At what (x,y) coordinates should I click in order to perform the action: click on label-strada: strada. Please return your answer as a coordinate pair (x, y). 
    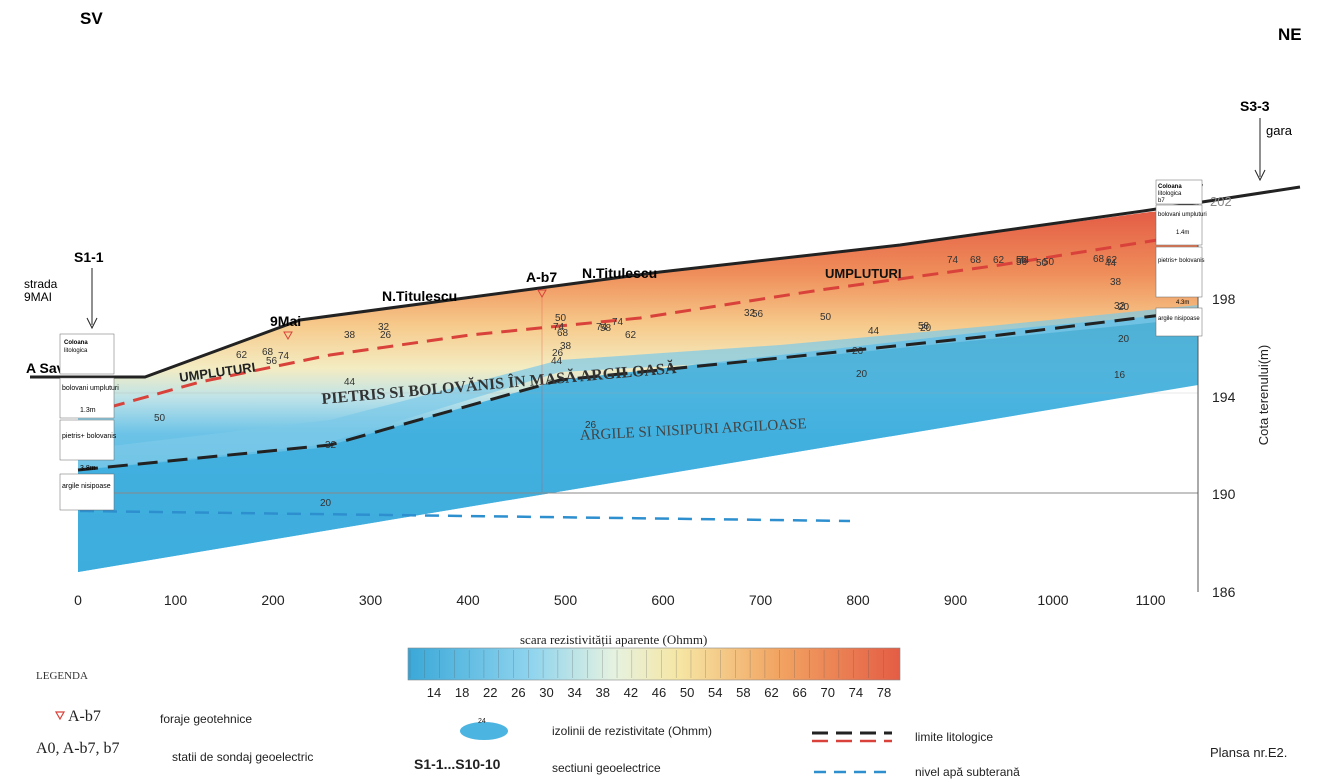
    Looking at the image, I should click on (41, 284).